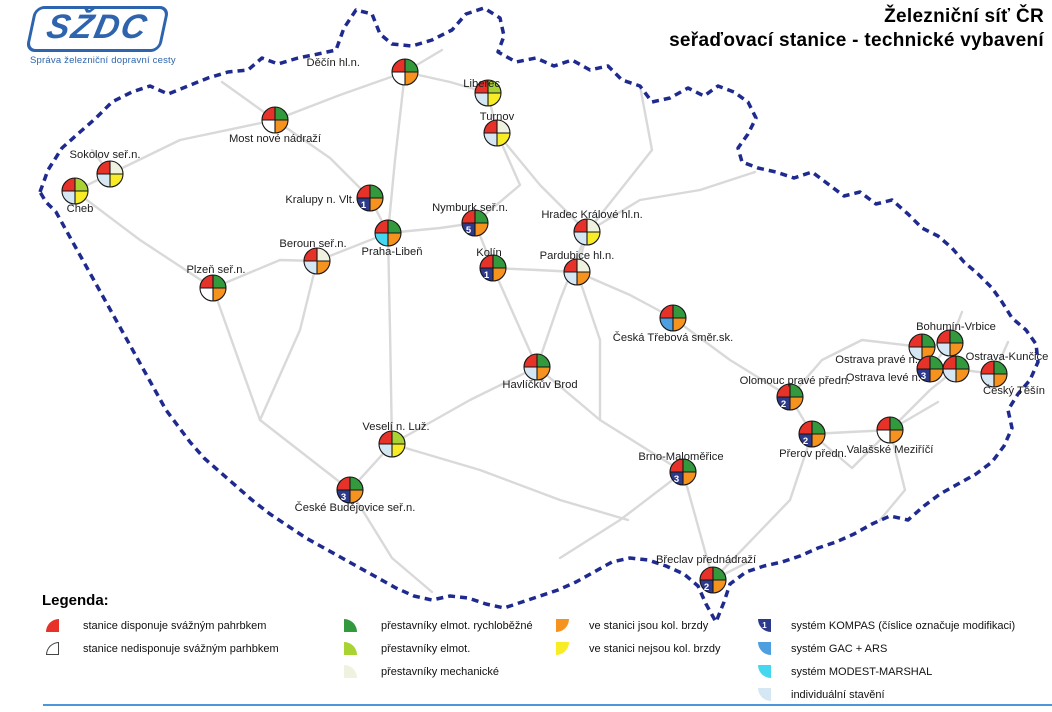 Image resolution: width=1052 pixels, height=712 pixels. What do you see at coordinates (540, 372) in the screenshot?
I see `station-marker: Havlíčkův Brod` at bounding box center [540, 372].